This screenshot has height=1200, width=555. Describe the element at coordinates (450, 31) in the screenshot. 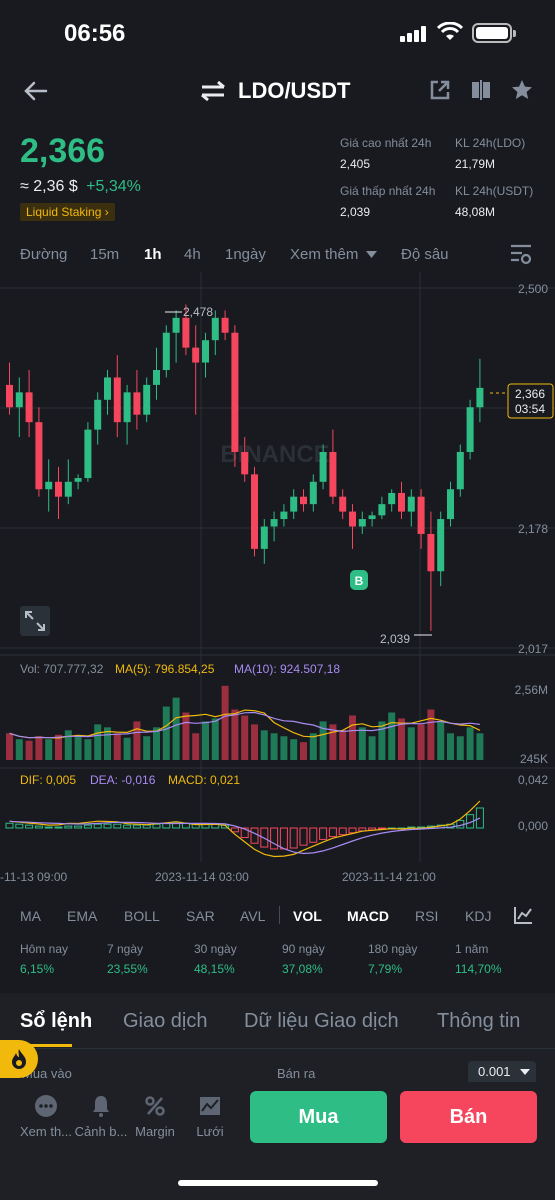

I see `wifi-icon` at that location.